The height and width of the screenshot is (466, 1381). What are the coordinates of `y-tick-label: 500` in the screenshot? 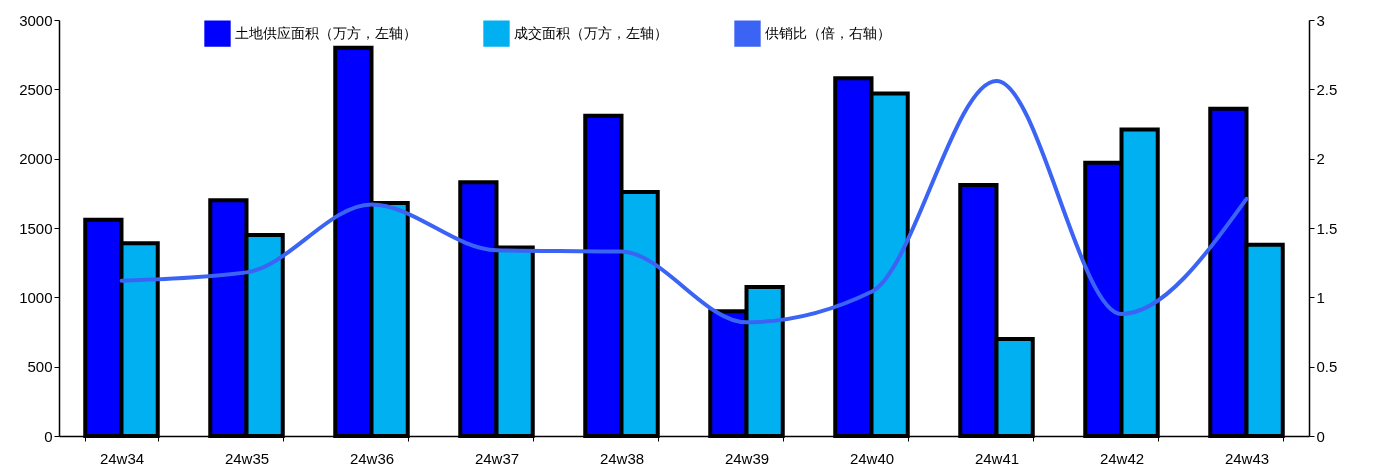 It's located at (40, 367).